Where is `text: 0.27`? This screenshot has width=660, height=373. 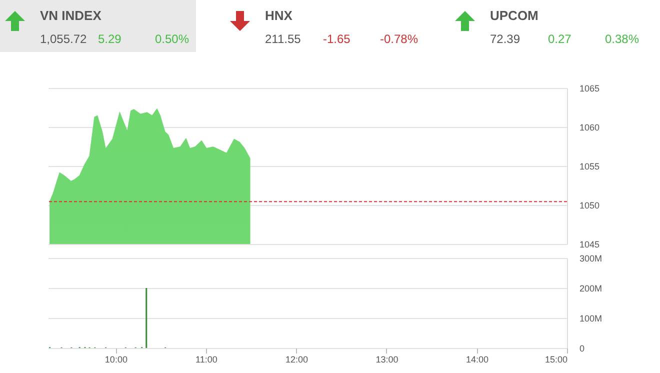 text: 0.27 is located at coordinates (560, 39).